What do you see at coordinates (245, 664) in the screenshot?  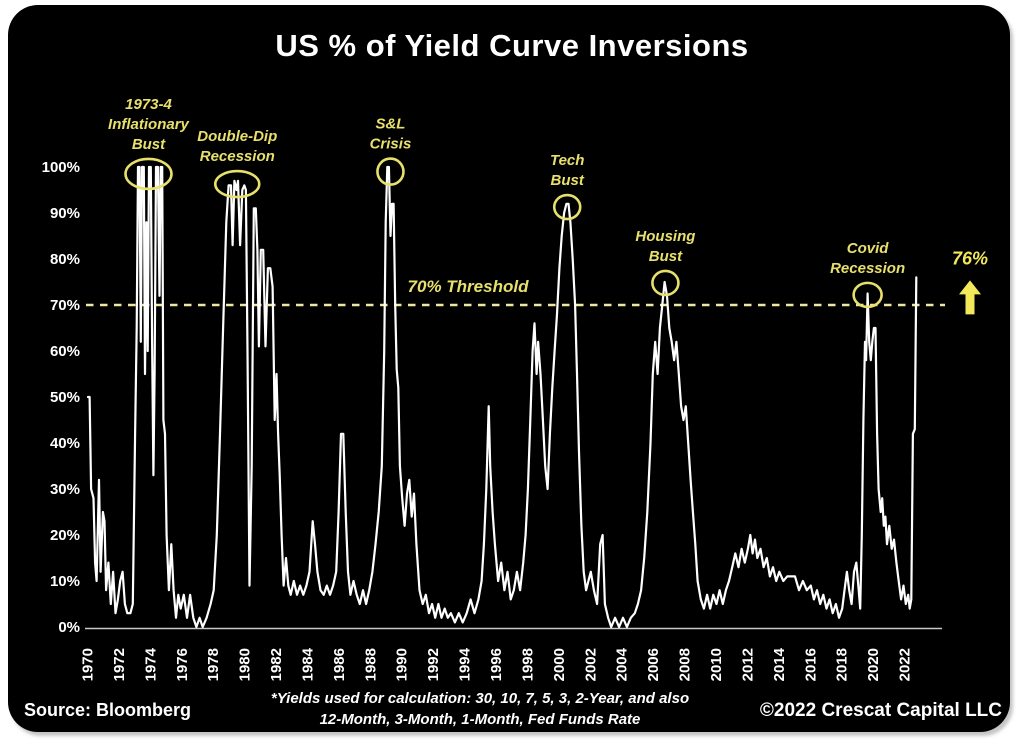 I see `x-axis-tick-label: 1980` at bounding box center [245, 664].